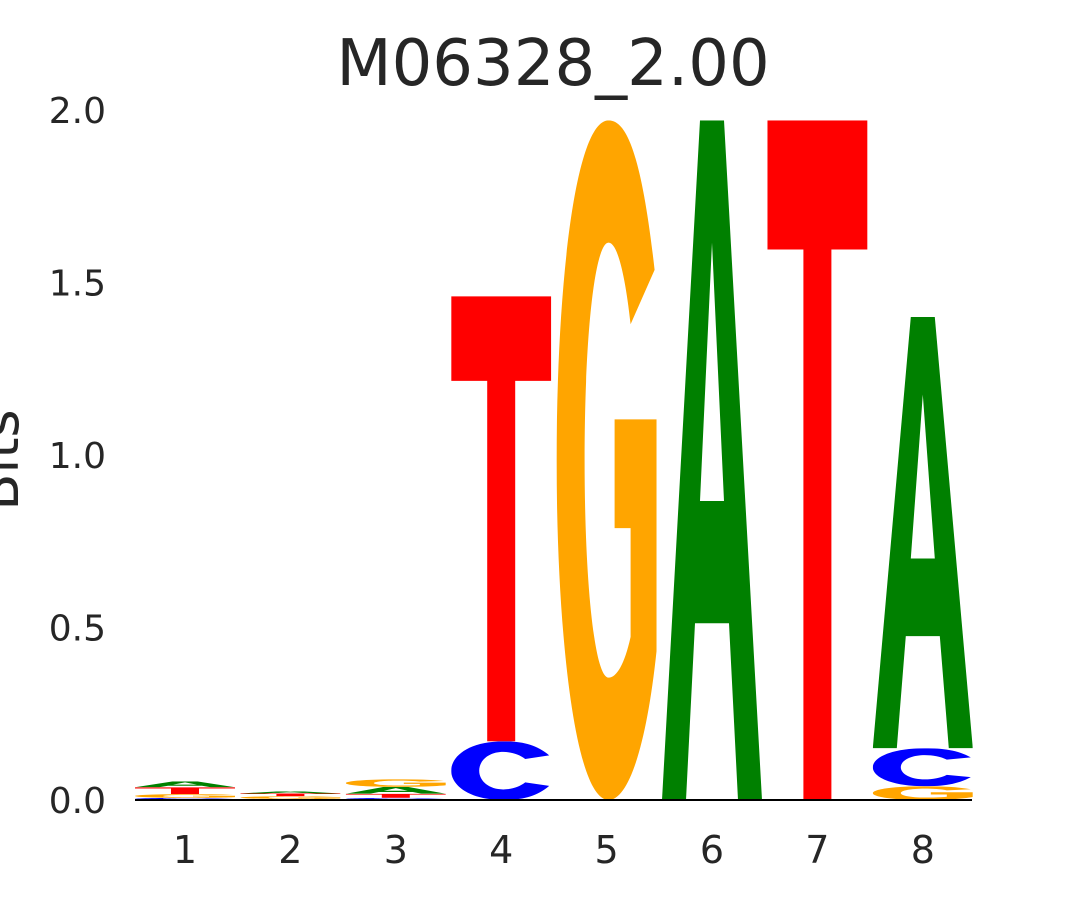  Describe the element at coordinates (290, 850) in the screenshot. I see `x-tick-label: 2` at that location.